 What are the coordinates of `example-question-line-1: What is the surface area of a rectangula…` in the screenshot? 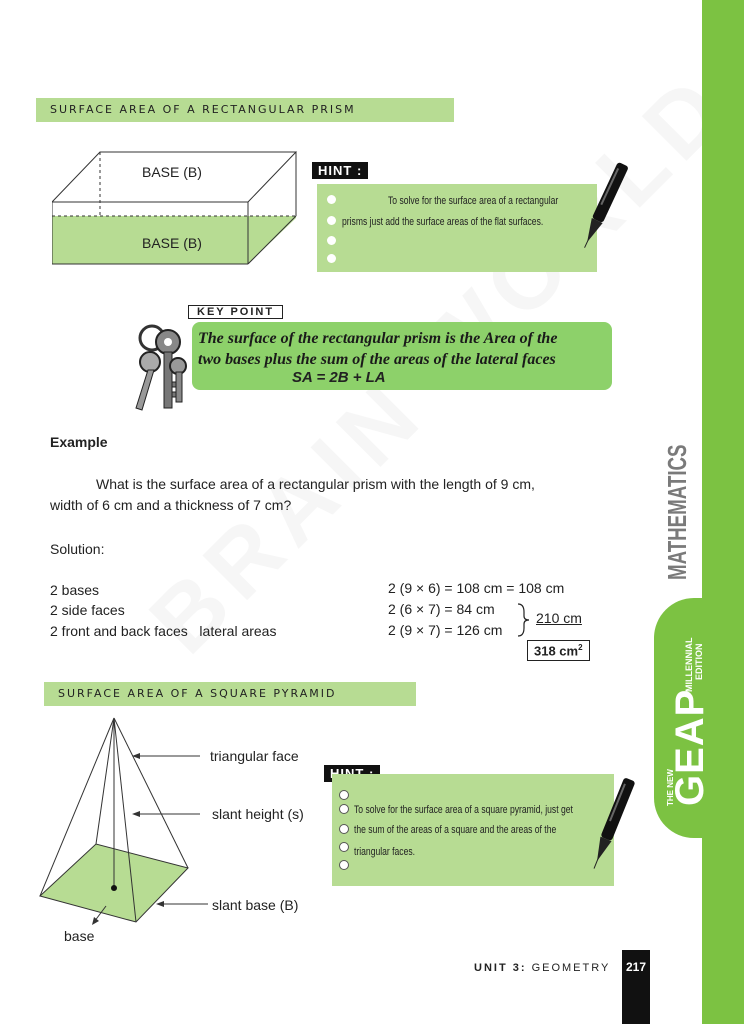 It's located at (315, 484).